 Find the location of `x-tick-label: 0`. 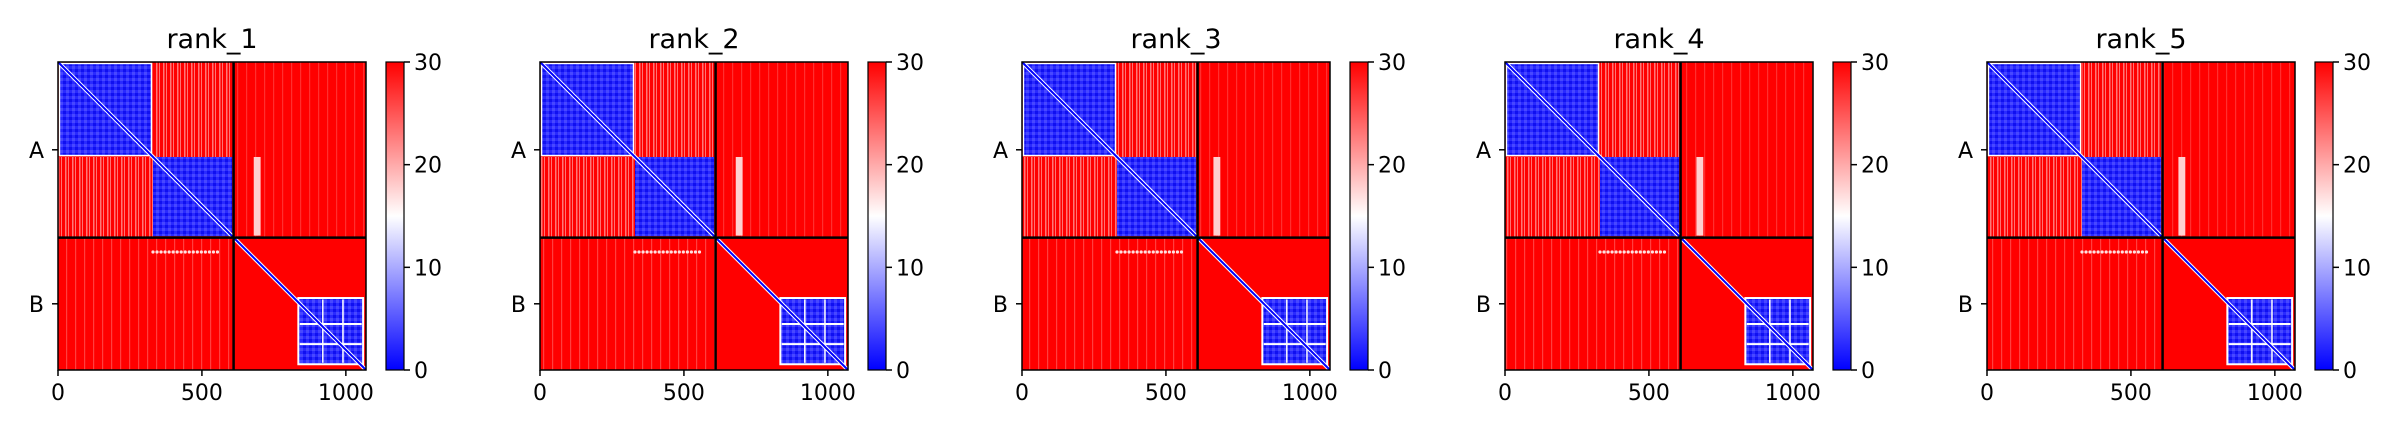

x-tick-label: 0 is located at coordinates (1022, 393).